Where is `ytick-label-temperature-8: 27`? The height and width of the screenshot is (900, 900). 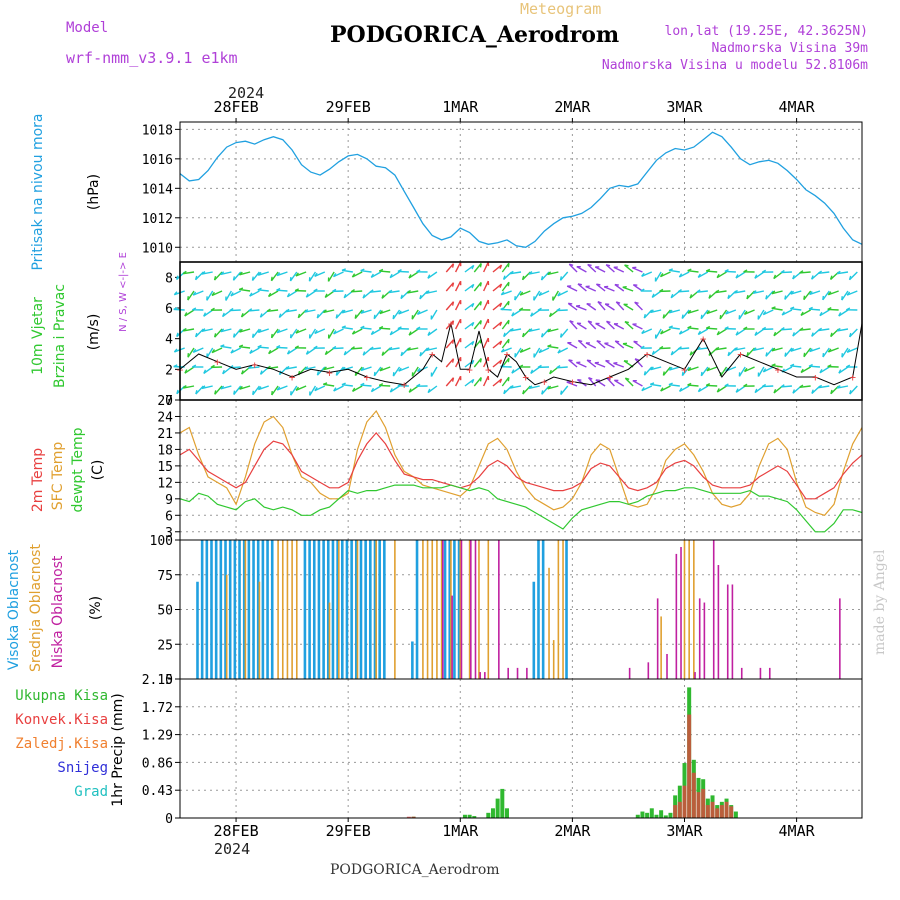
ytick-label-temperature-8: 27 is located at coordinates (165, 401).